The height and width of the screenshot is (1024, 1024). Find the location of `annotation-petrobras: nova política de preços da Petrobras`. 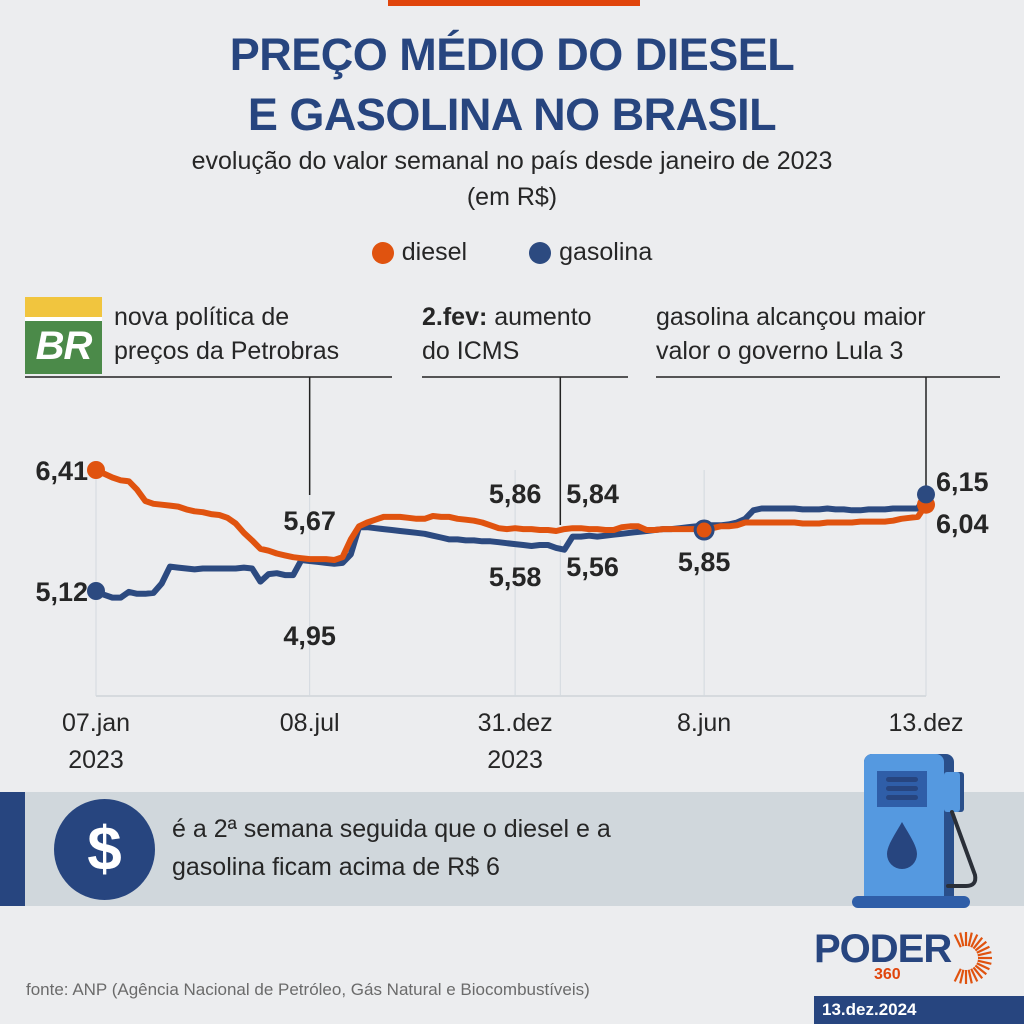

annotation-petrobras: nova política de preços da Petrobras is located at coordinates (226, 334).